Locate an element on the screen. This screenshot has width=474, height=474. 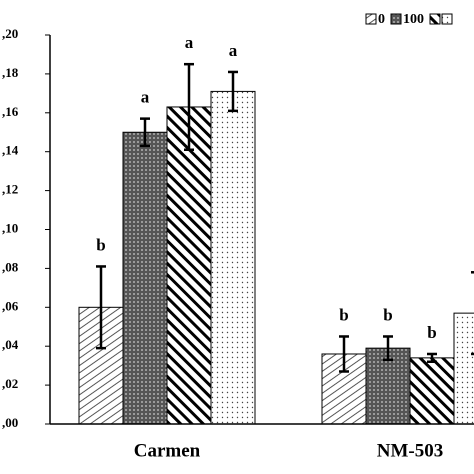
legend-label: 100 is located at coordinates (413, 19).